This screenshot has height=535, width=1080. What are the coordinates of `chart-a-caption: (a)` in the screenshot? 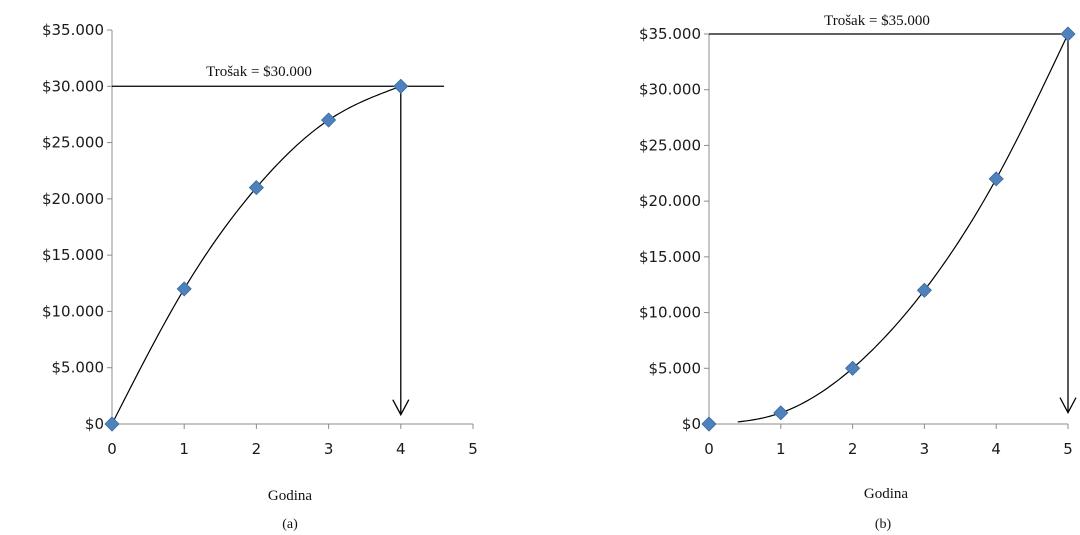 It's located at (290, 524).